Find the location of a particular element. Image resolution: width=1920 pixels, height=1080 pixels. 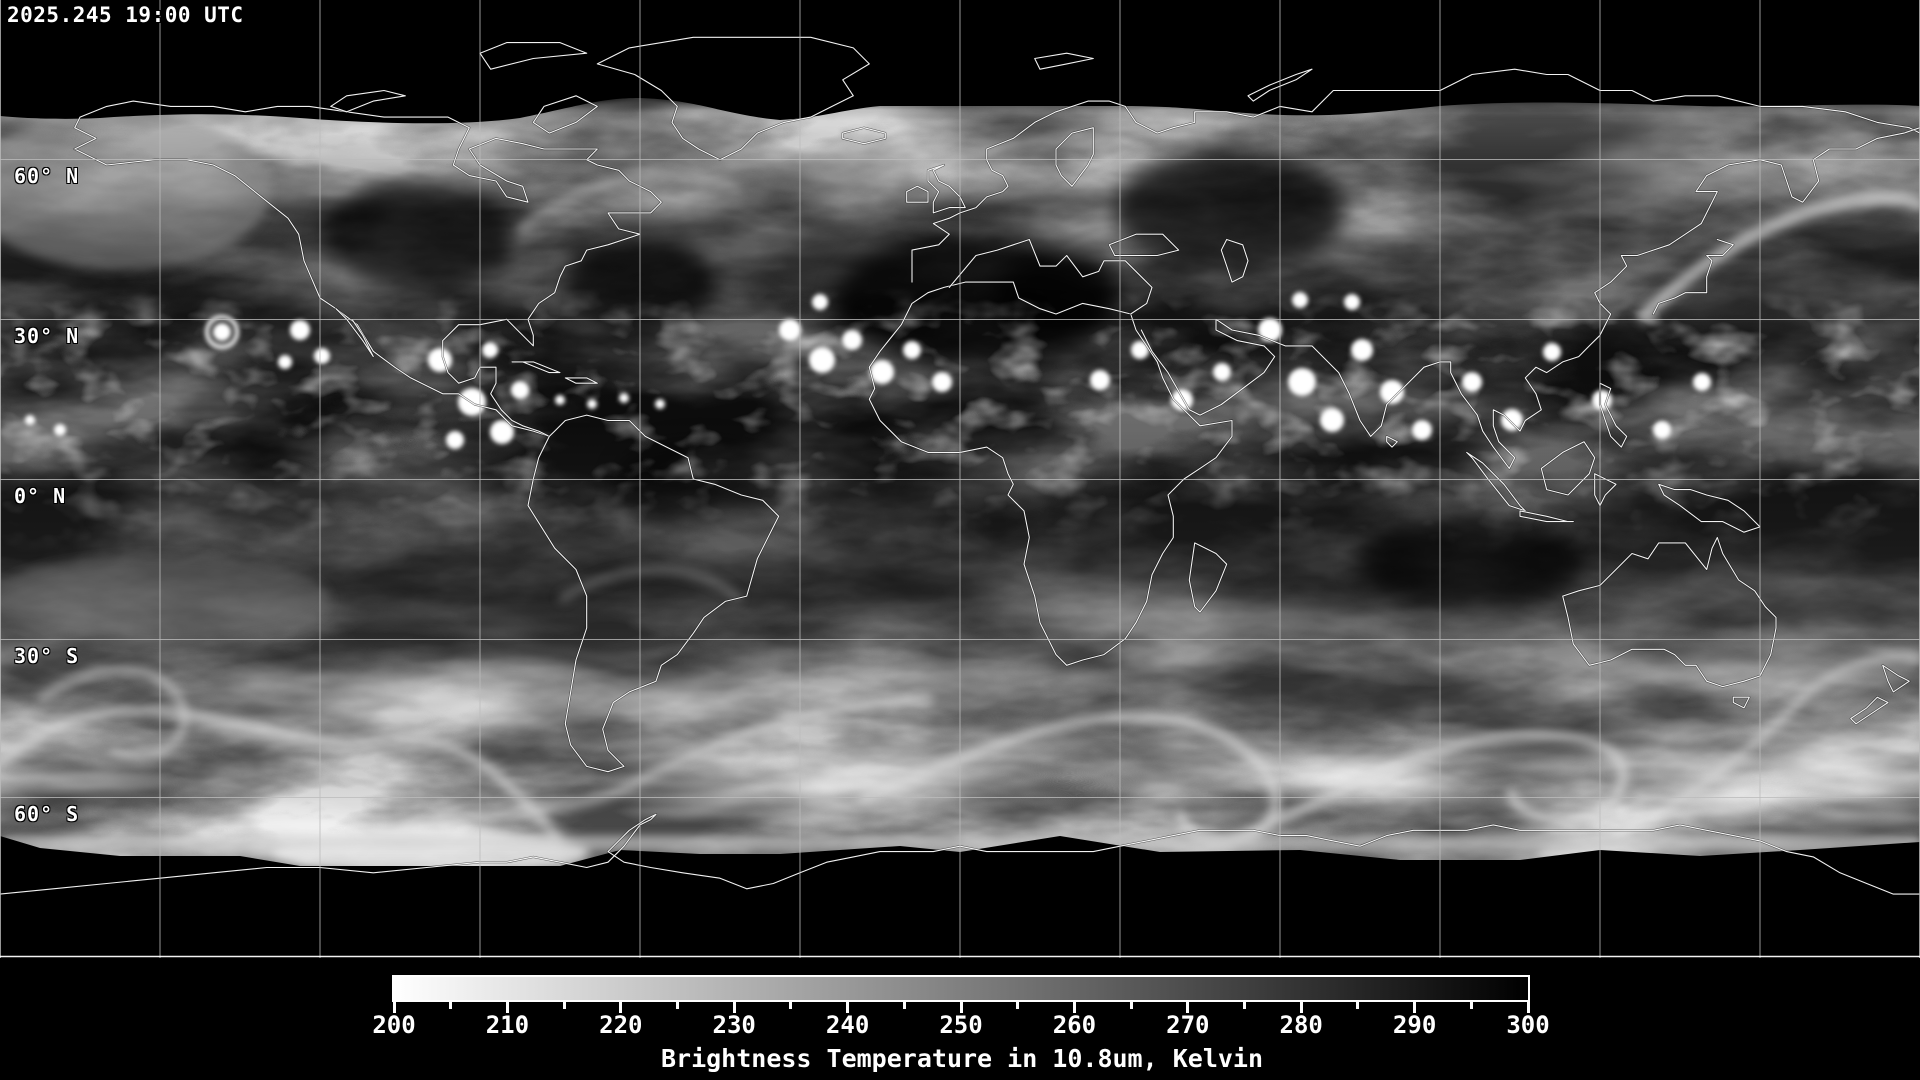

colorbar-tick-label: 280 is located at coordinates (1301, 1025).